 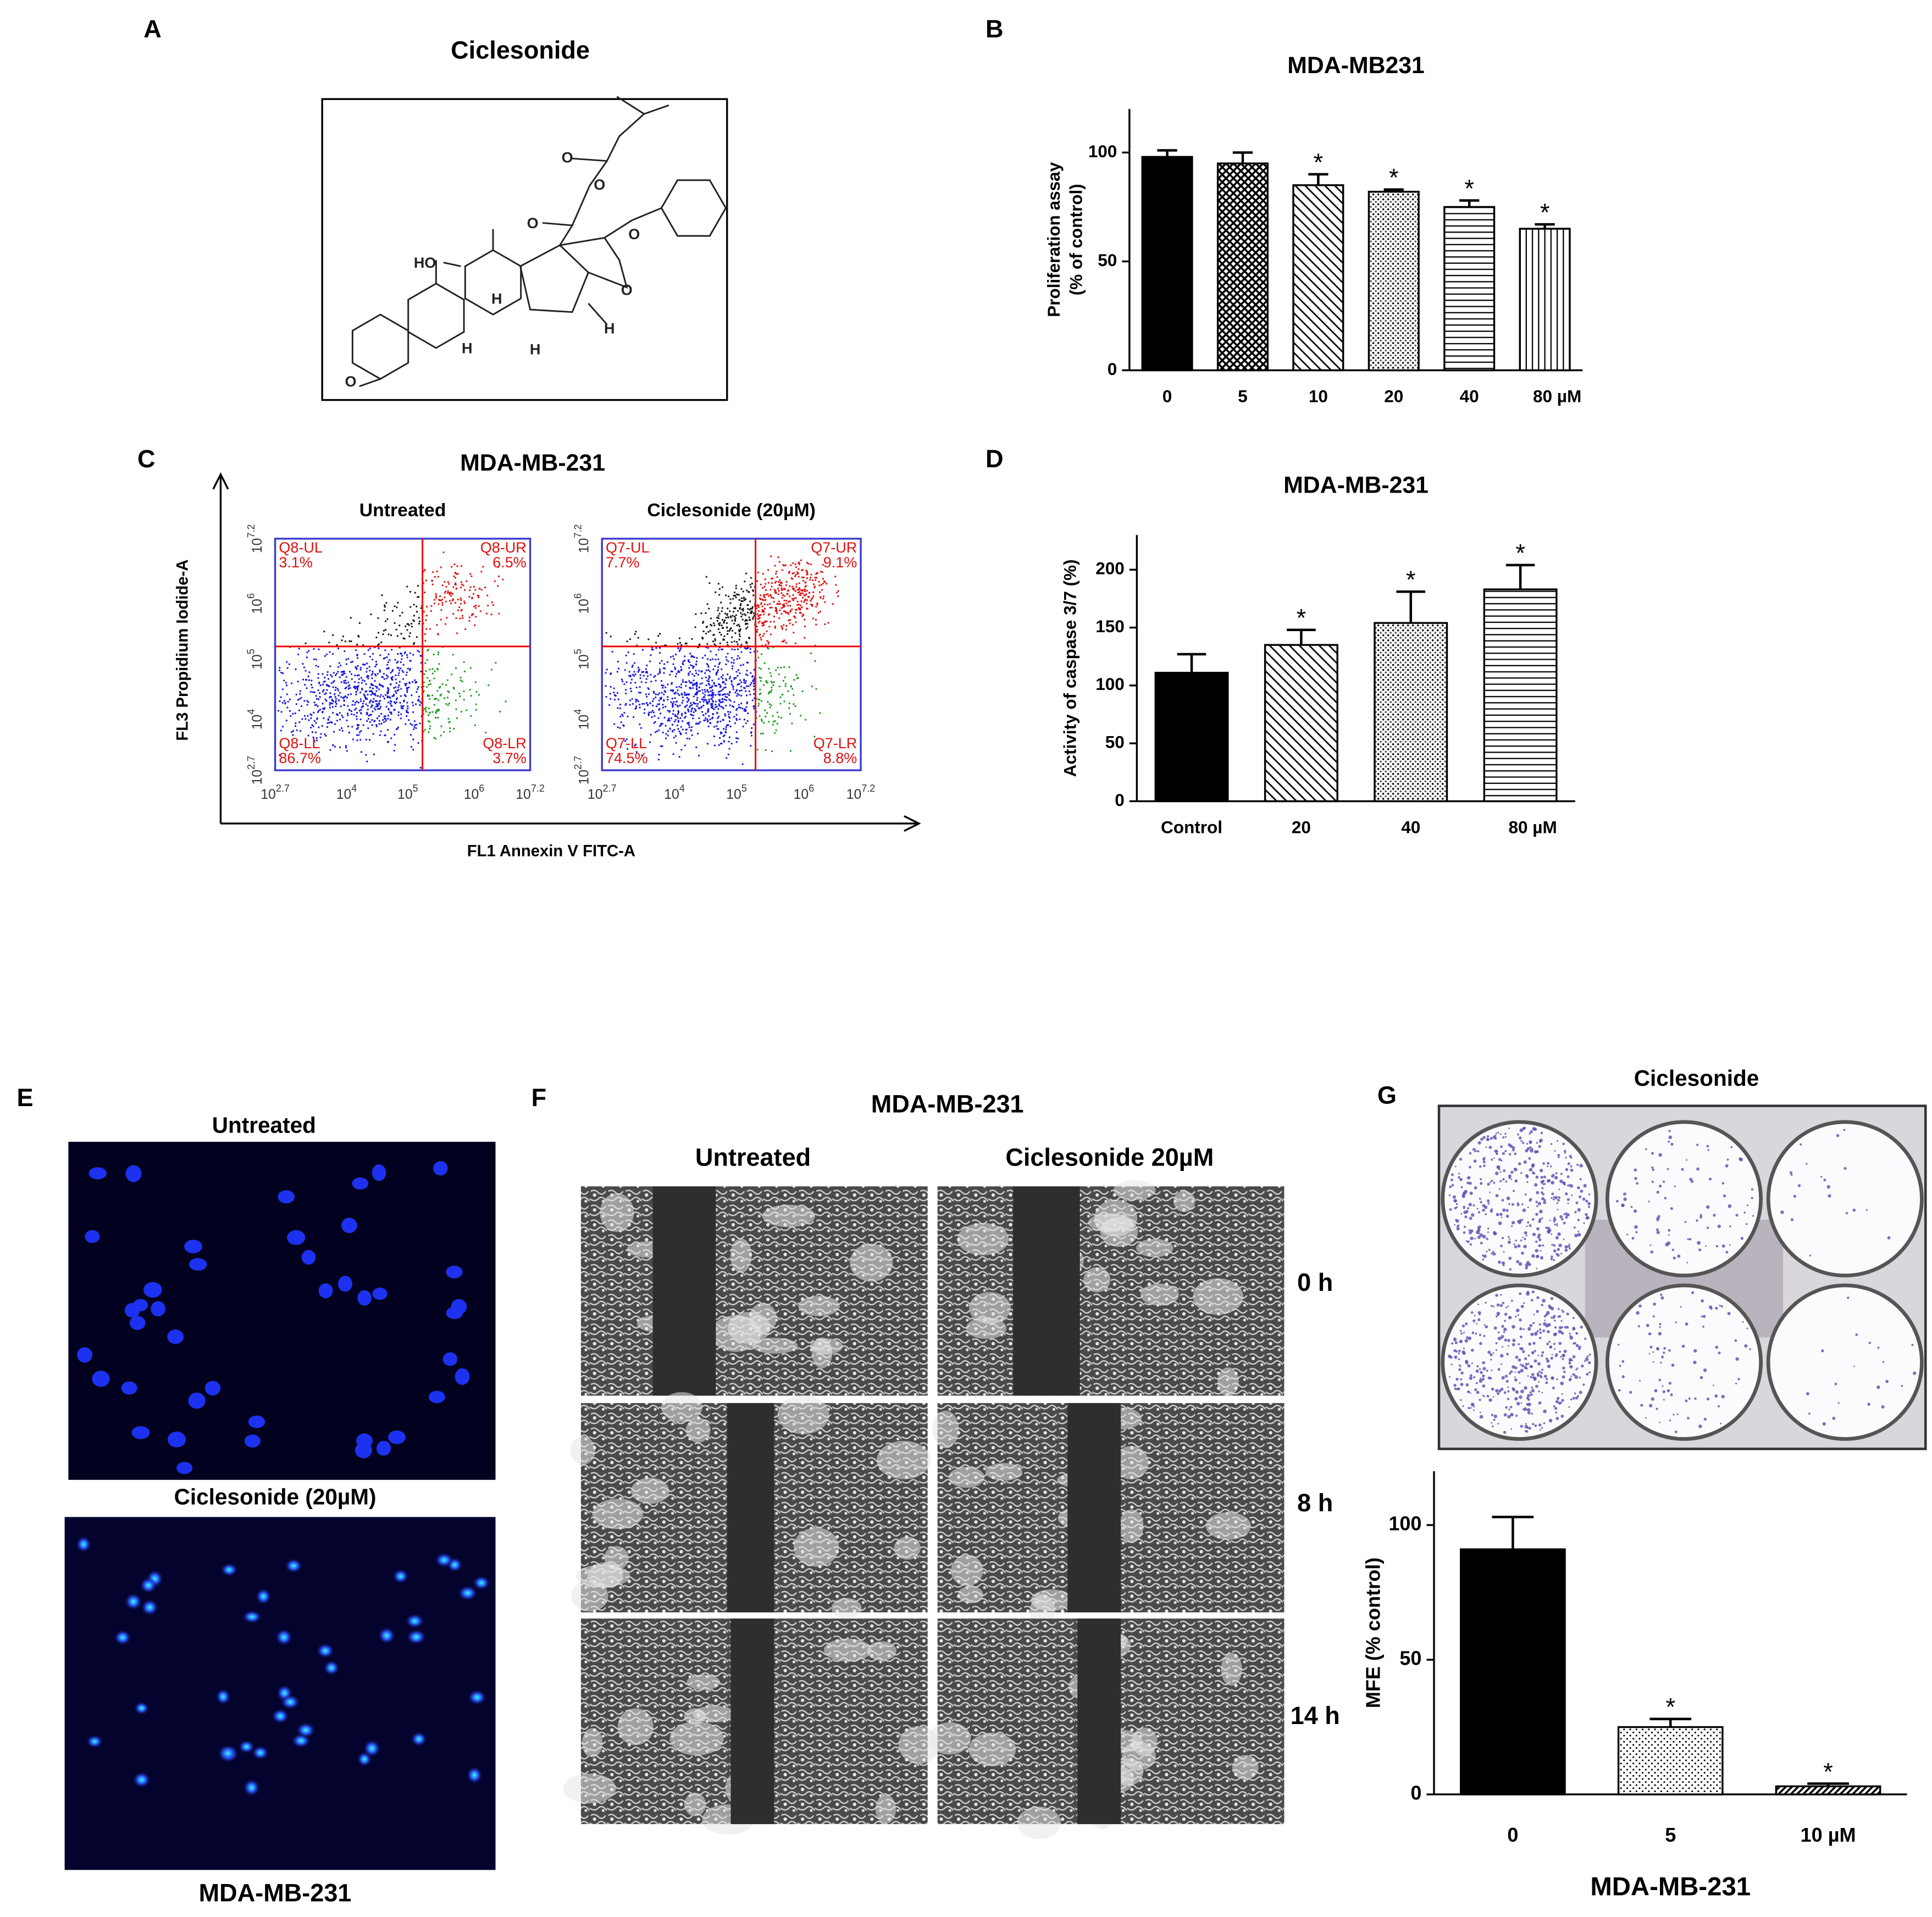 I want to click on ring, so click(x=693, y=208).